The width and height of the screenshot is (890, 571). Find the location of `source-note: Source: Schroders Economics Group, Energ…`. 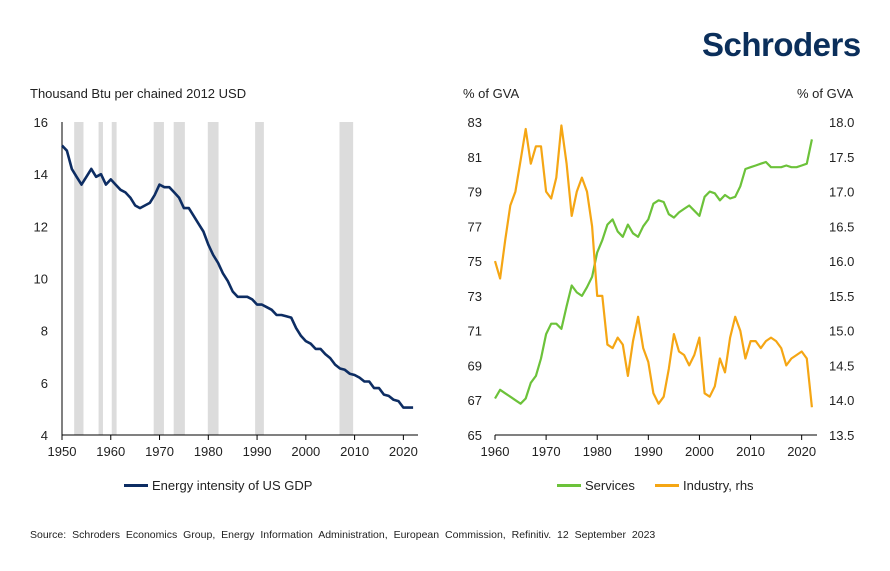

source-note: Source: Schroders Economics Group, Energ… is located at coordinates (343, 535).